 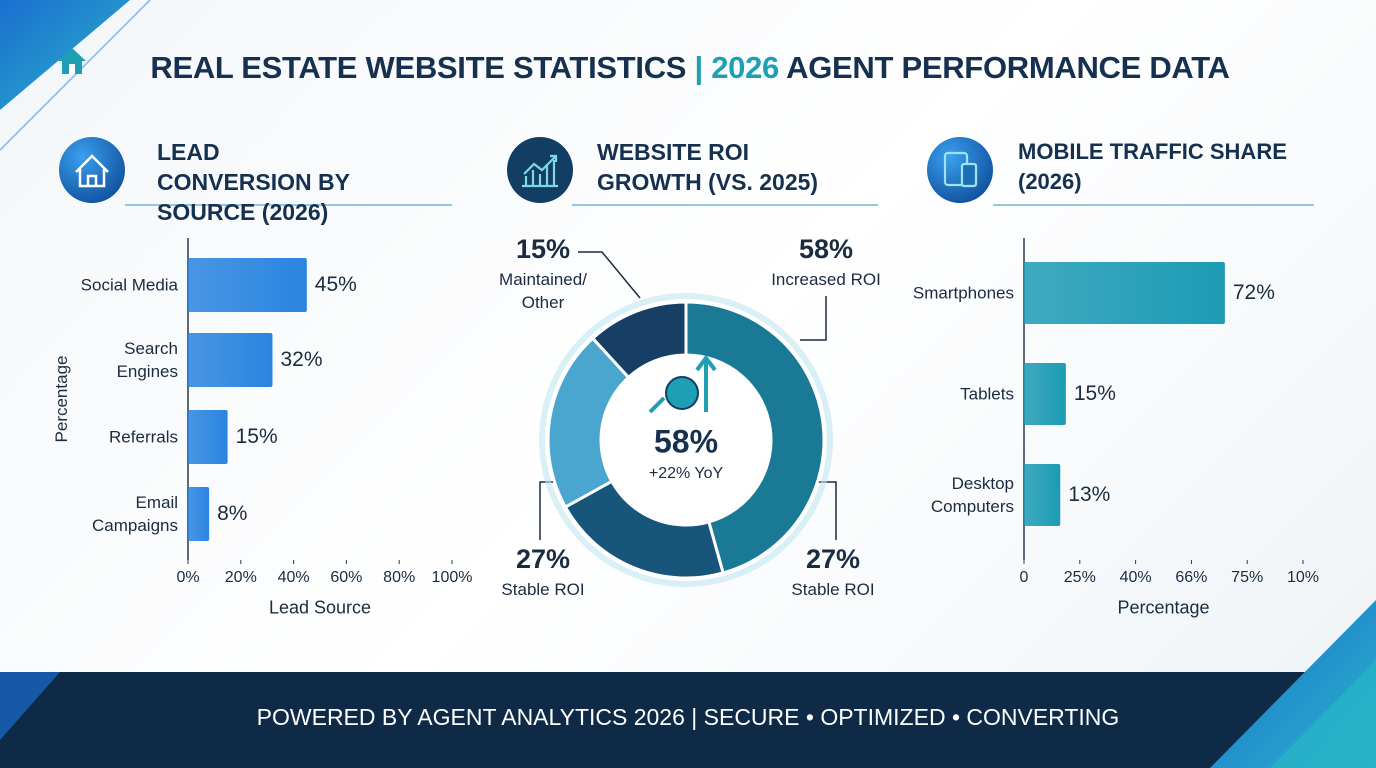 I want to click on category-label: Referrals, so click(x=143, y=437).